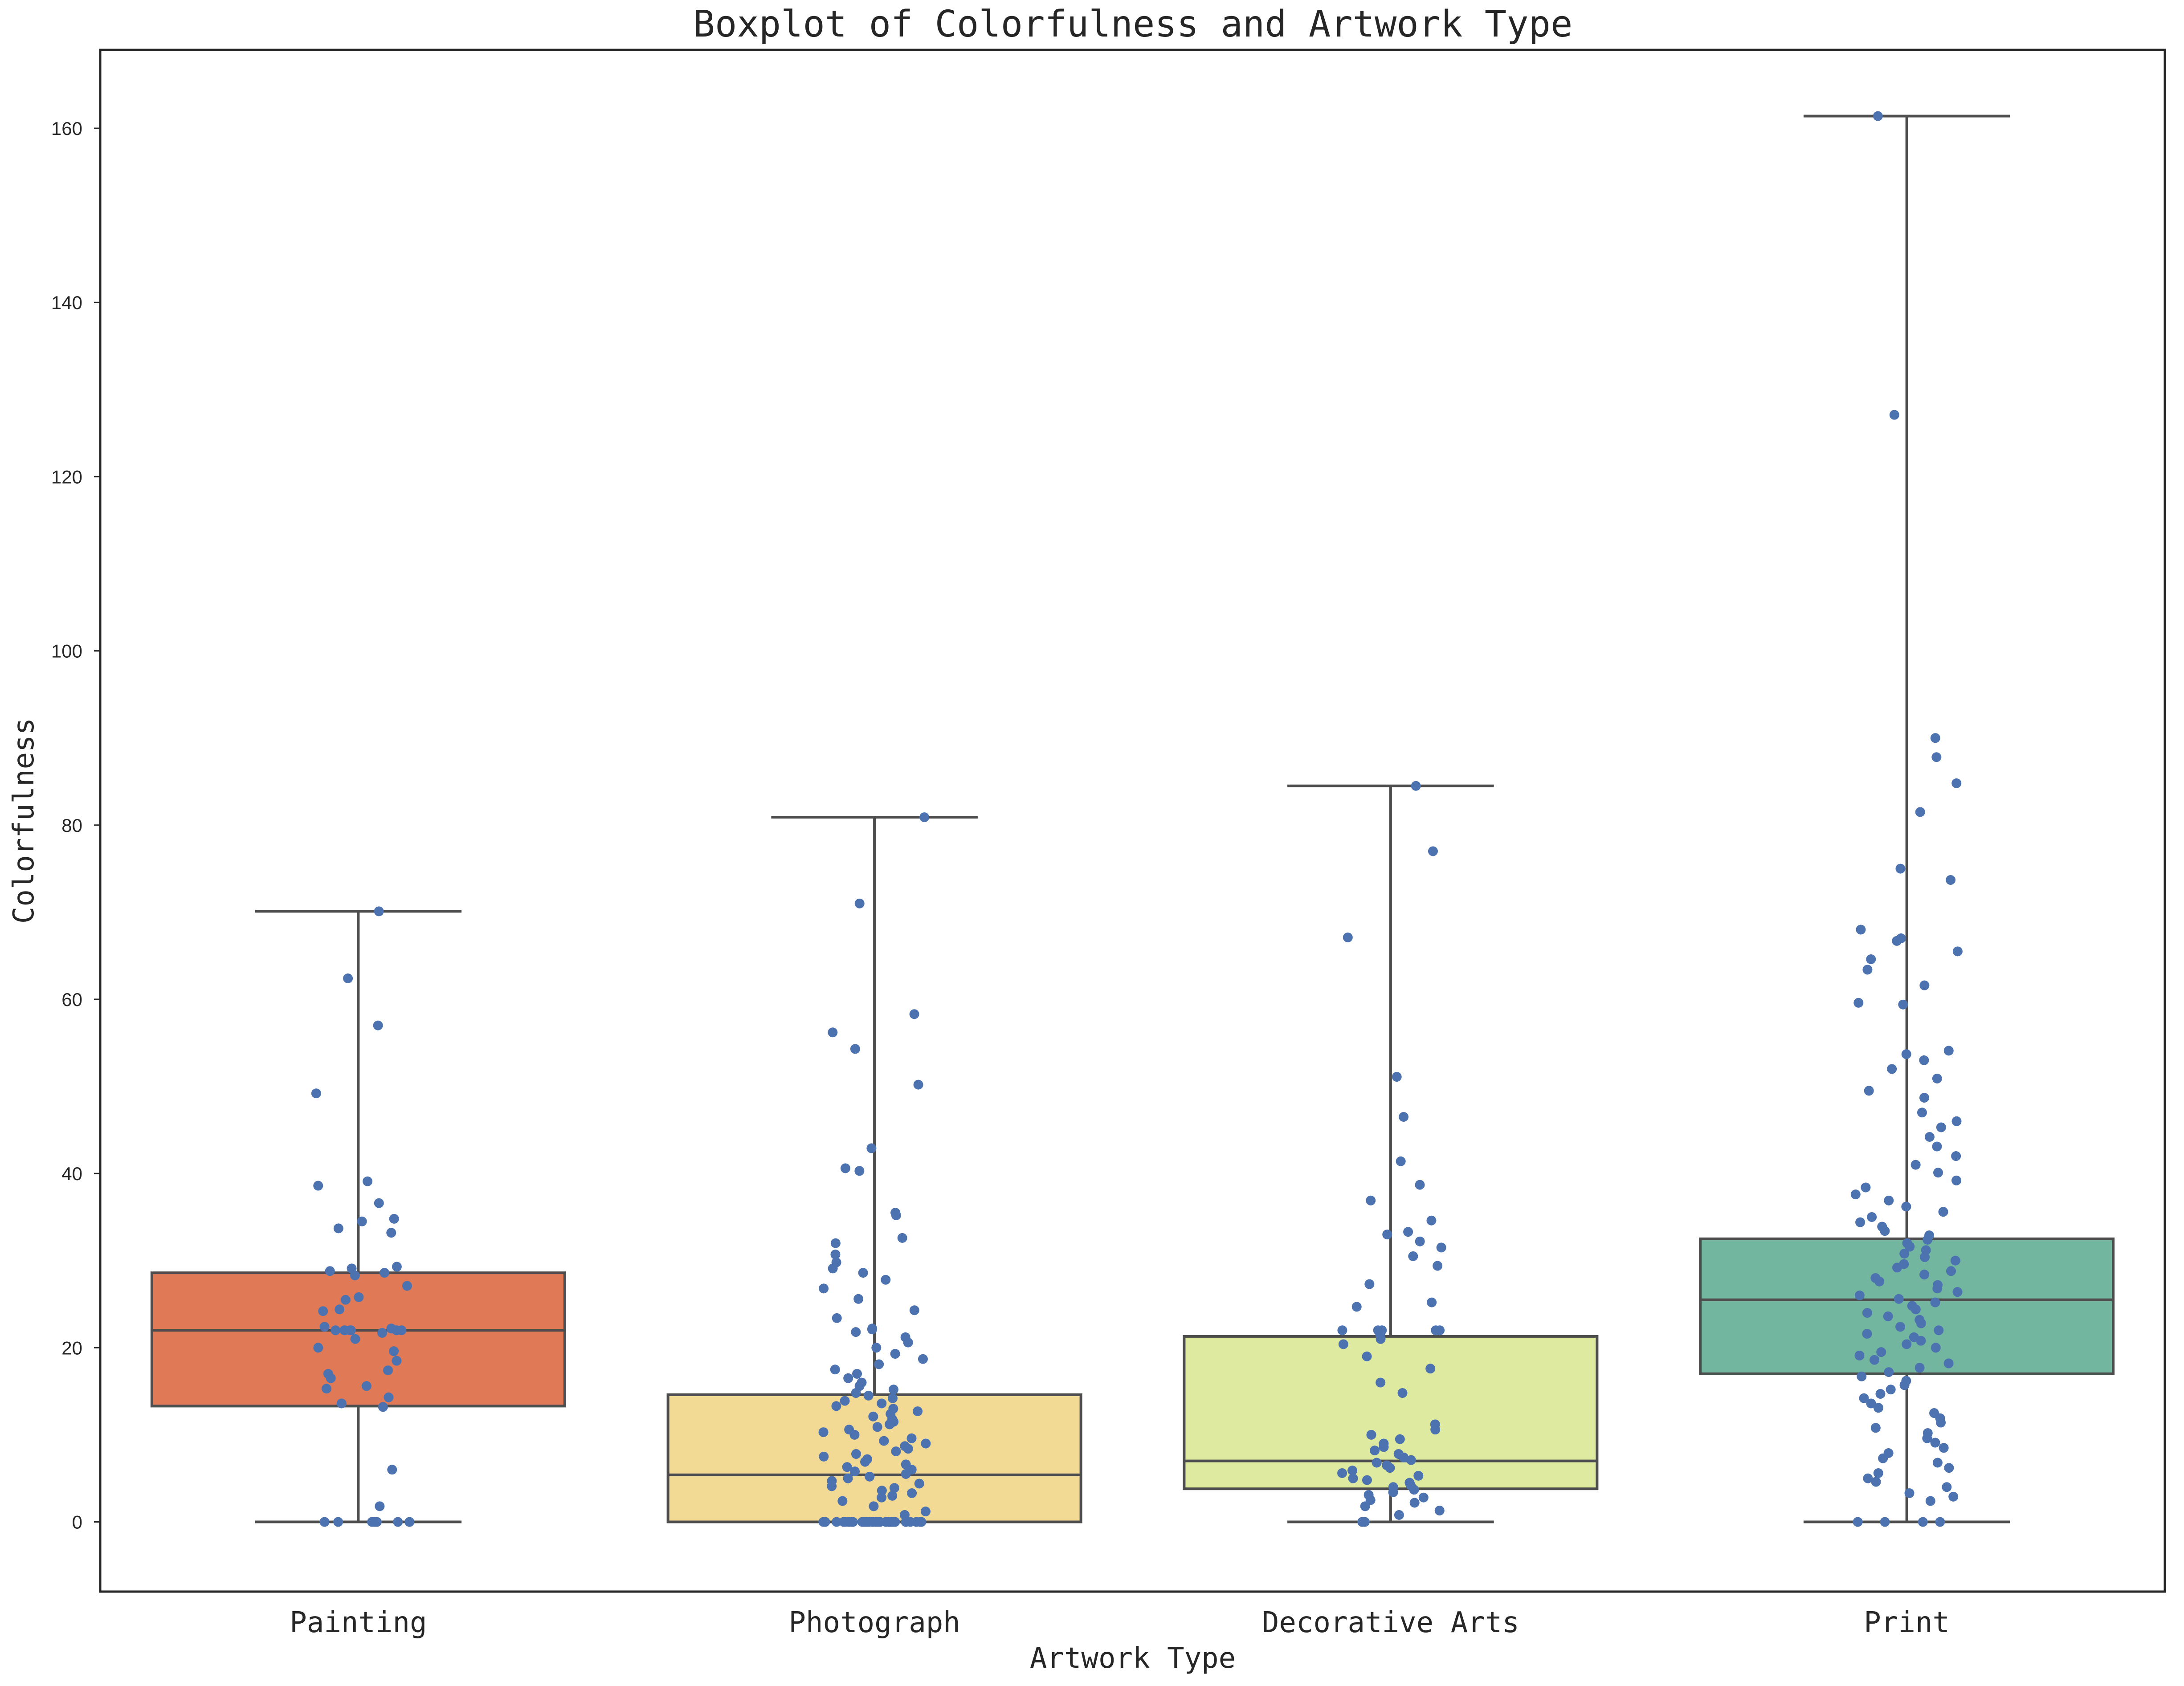 This screenshot has width=2184, height=1686. What do you see at coordinates (358, 1623) in the screenshot?
I see `x-tick-label: Painting` at bounding box center [358, 1623].